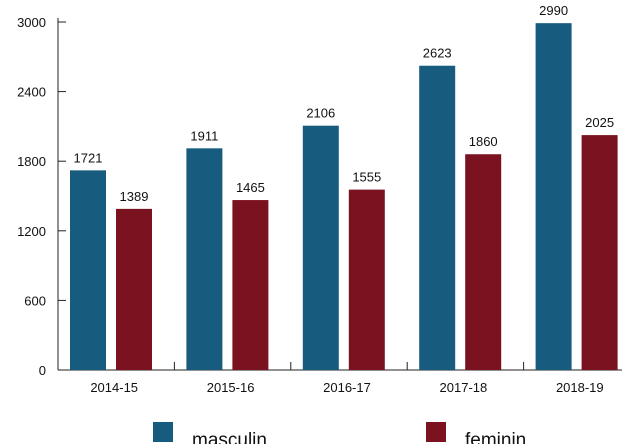  I want to click on y-tick-label: 3000, so click(31, 22).